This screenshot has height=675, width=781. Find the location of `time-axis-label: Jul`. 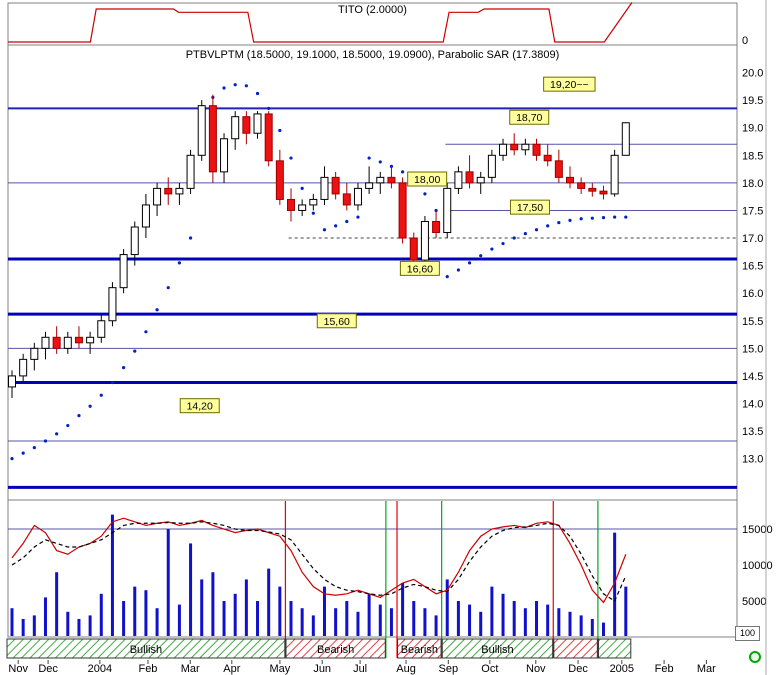

time-axis-label: Jul is located at coordinates (360, 669).